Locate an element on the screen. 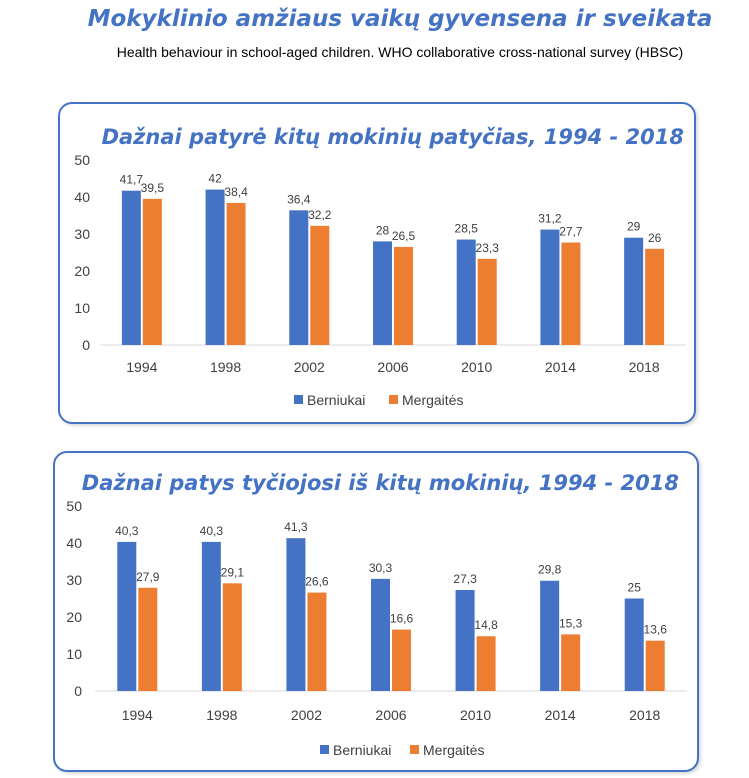  data-label: 29,1 is located at coordinates (233, 572).